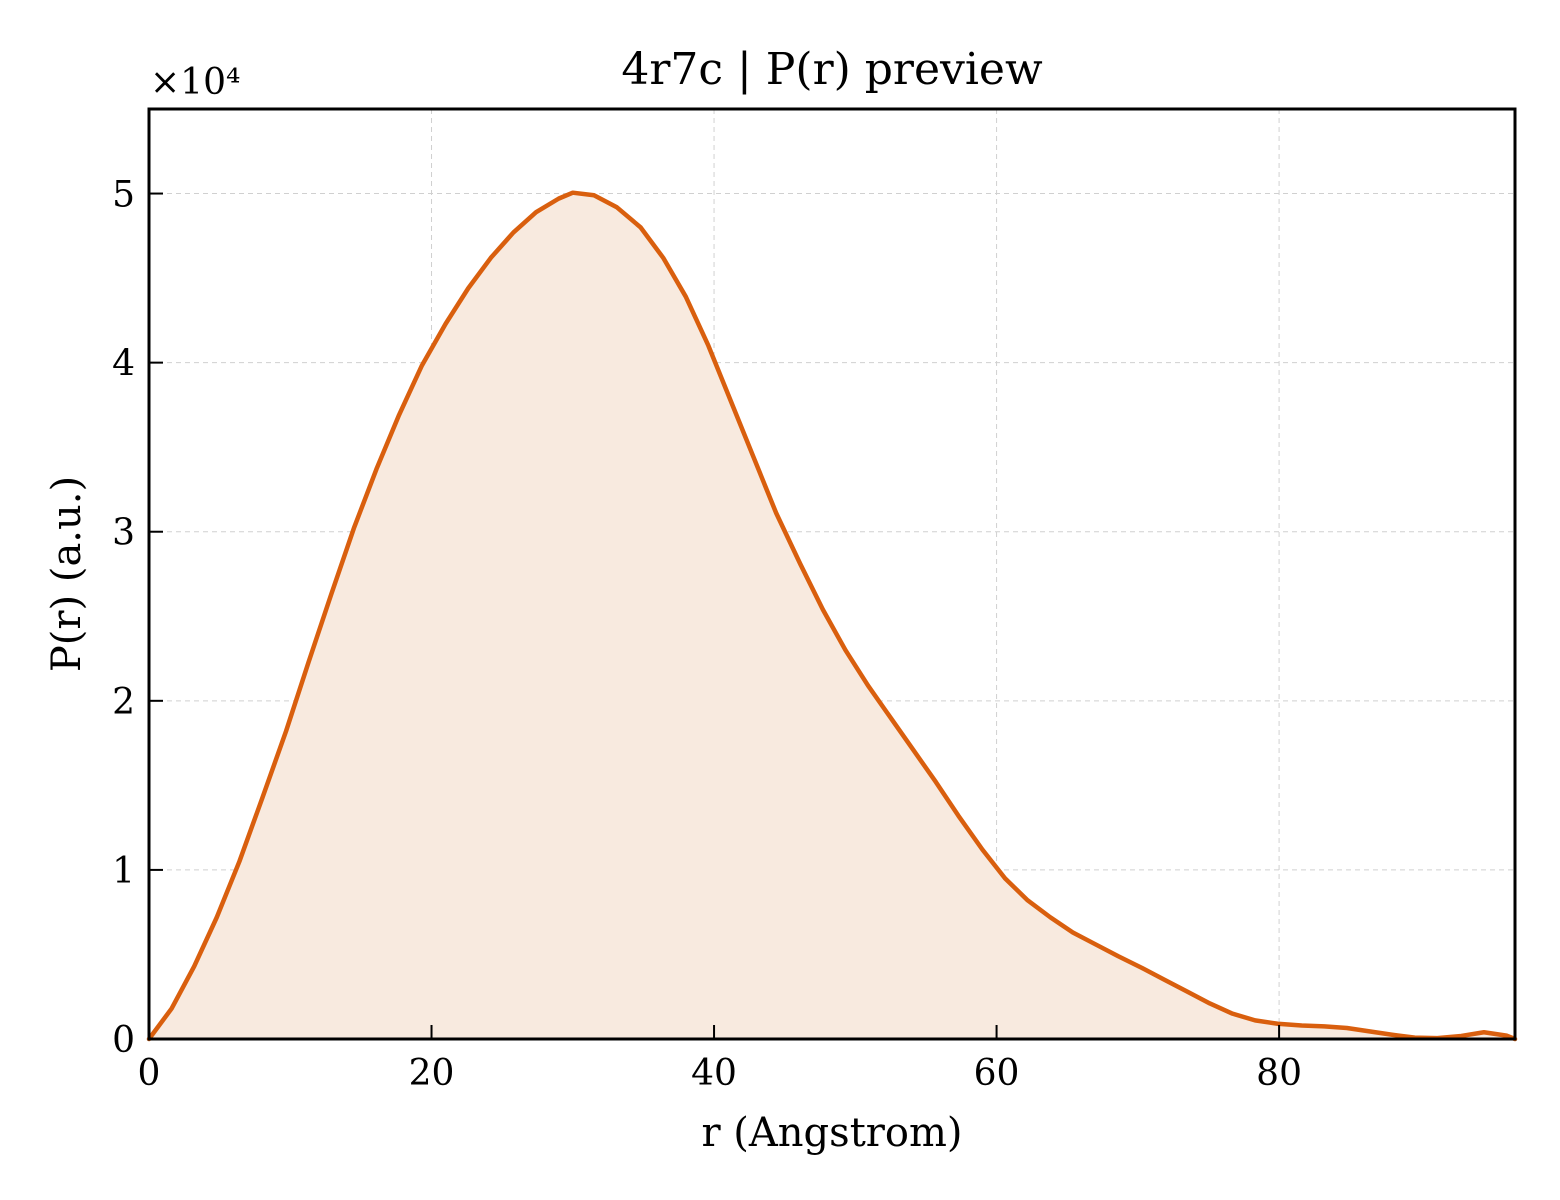  Describe the element at coordinates (195, 82) in the screenshot. I see `y-offset-label: ×10⁴` at that location.